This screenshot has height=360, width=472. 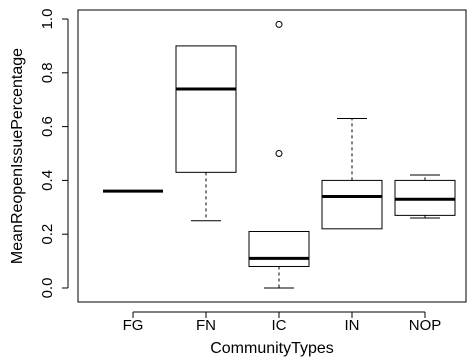 I want to click on y-axis: 0.0 0.2 0.4 0.6 0.8 1.0, so click(x=54, y=154).